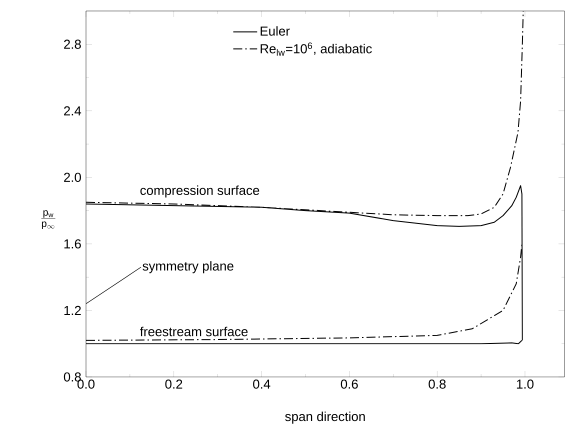 This screenshot has width=565, height=446. Describe the element at coordinates (72, 177) in the screenshot. I see `y-tick-label: 2.0` at that location.